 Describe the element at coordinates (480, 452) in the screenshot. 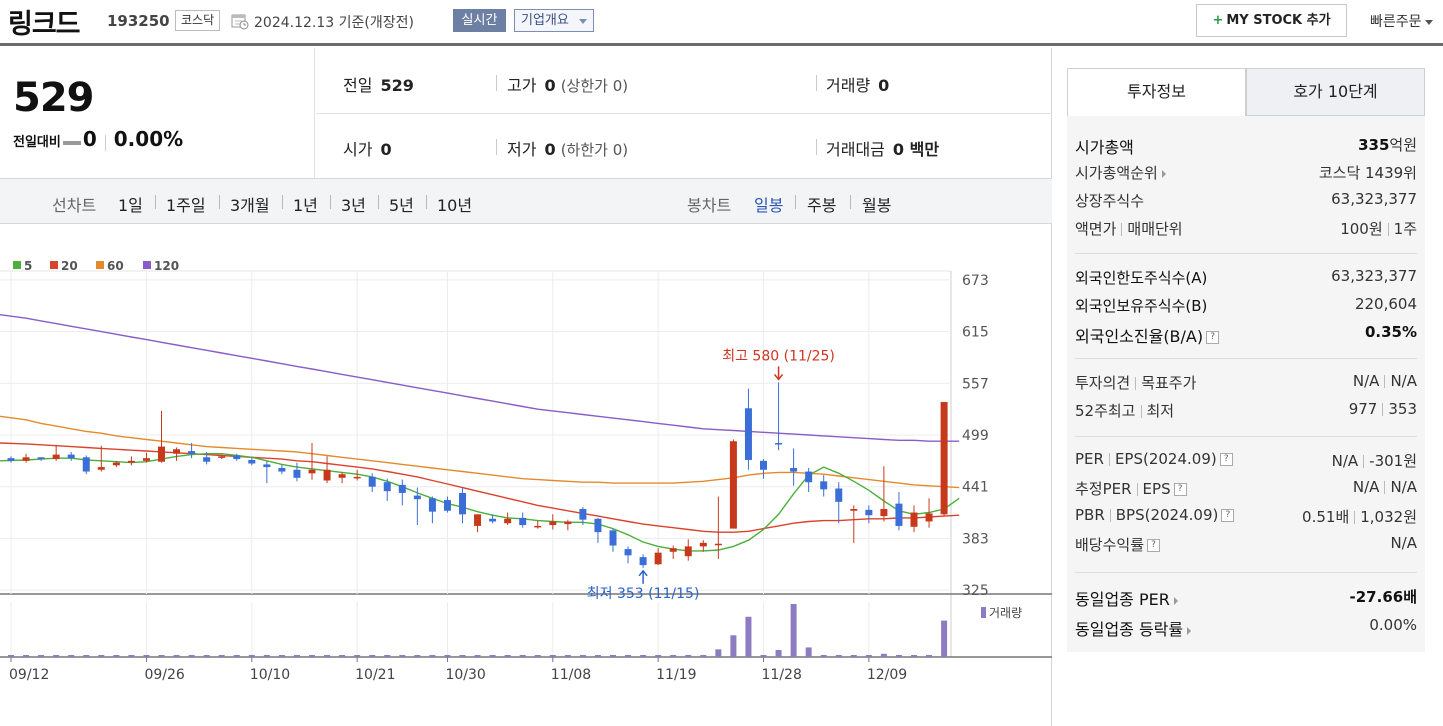

I see `ma60-line` at that location.